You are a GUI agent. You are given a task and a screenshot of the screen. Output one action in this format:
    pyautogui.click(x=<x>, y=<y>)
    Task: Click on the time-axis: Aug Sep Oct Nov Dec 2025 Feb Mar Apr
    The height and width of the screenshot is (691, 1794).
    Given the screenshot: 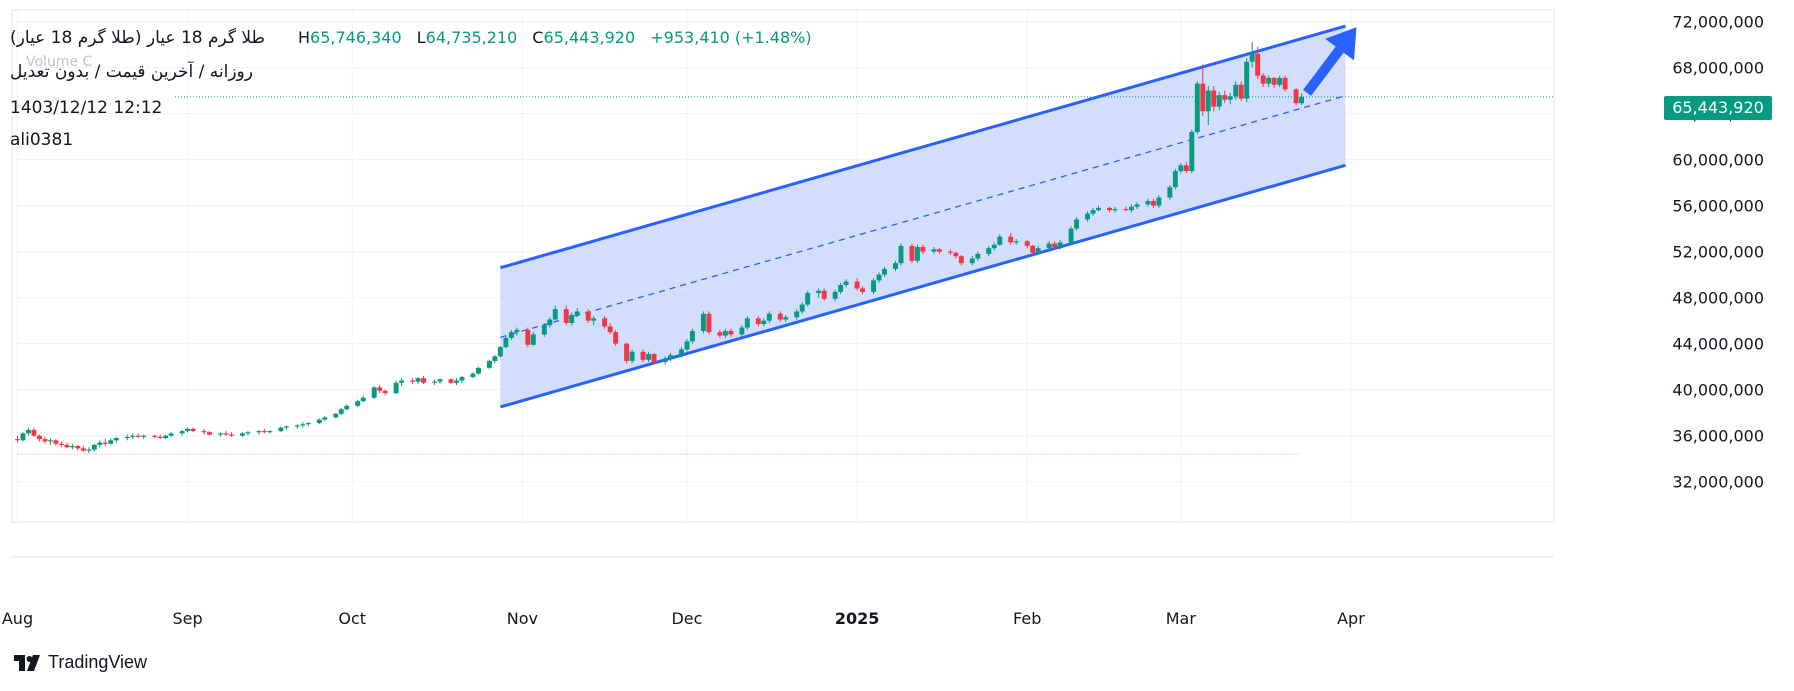 What is the action you would take?
    pyautogui.click(x=683, y=618)
    